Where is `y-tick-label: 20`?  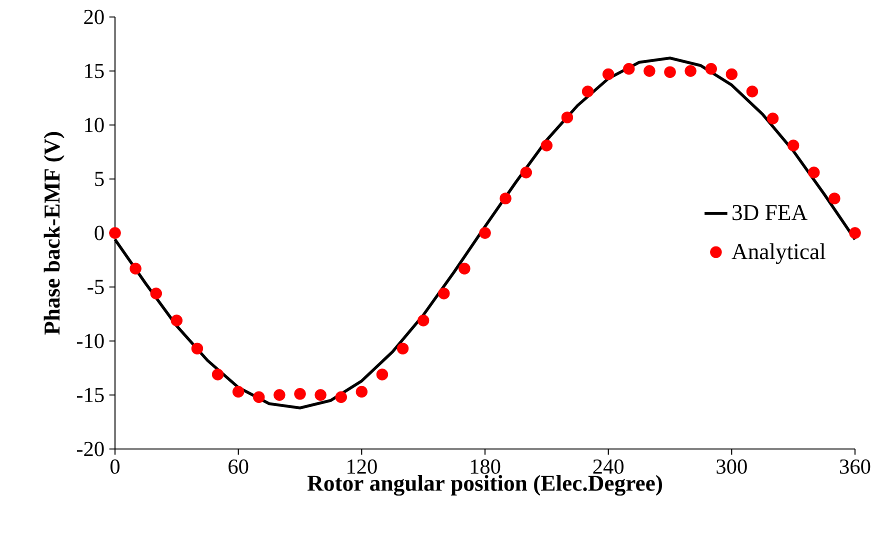
y-tick-label: 20 is located at coordinates (94, 17).